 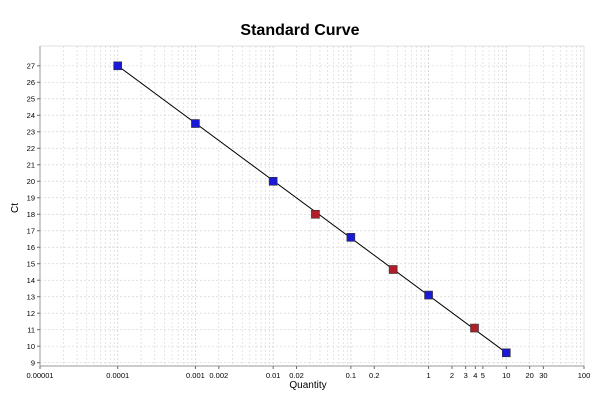 I want to click on x-tick-label: 4, so click(x=475, y=375).